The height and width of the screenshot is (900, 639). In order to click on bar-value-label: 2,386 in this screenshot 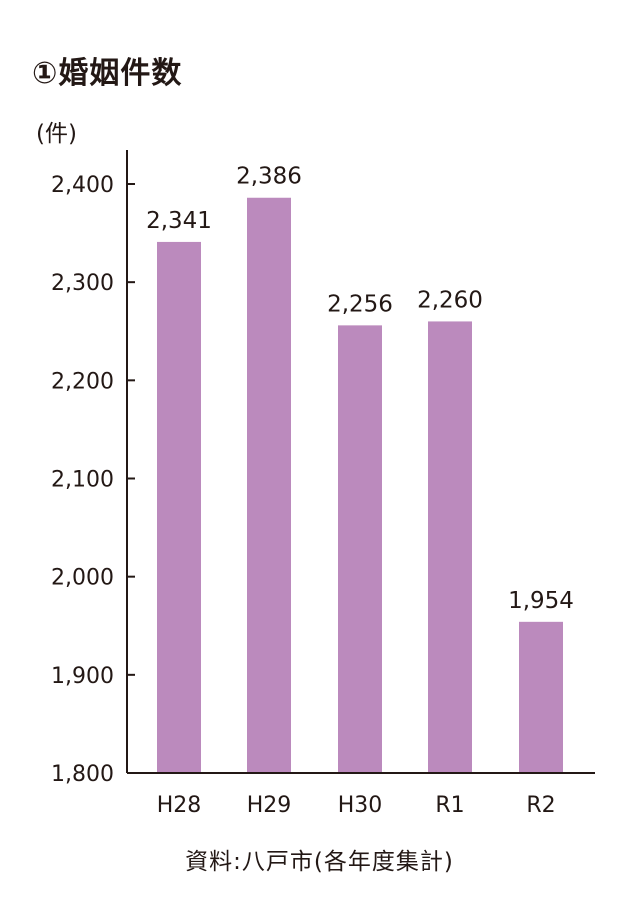, I will do `click(269, 177)`.